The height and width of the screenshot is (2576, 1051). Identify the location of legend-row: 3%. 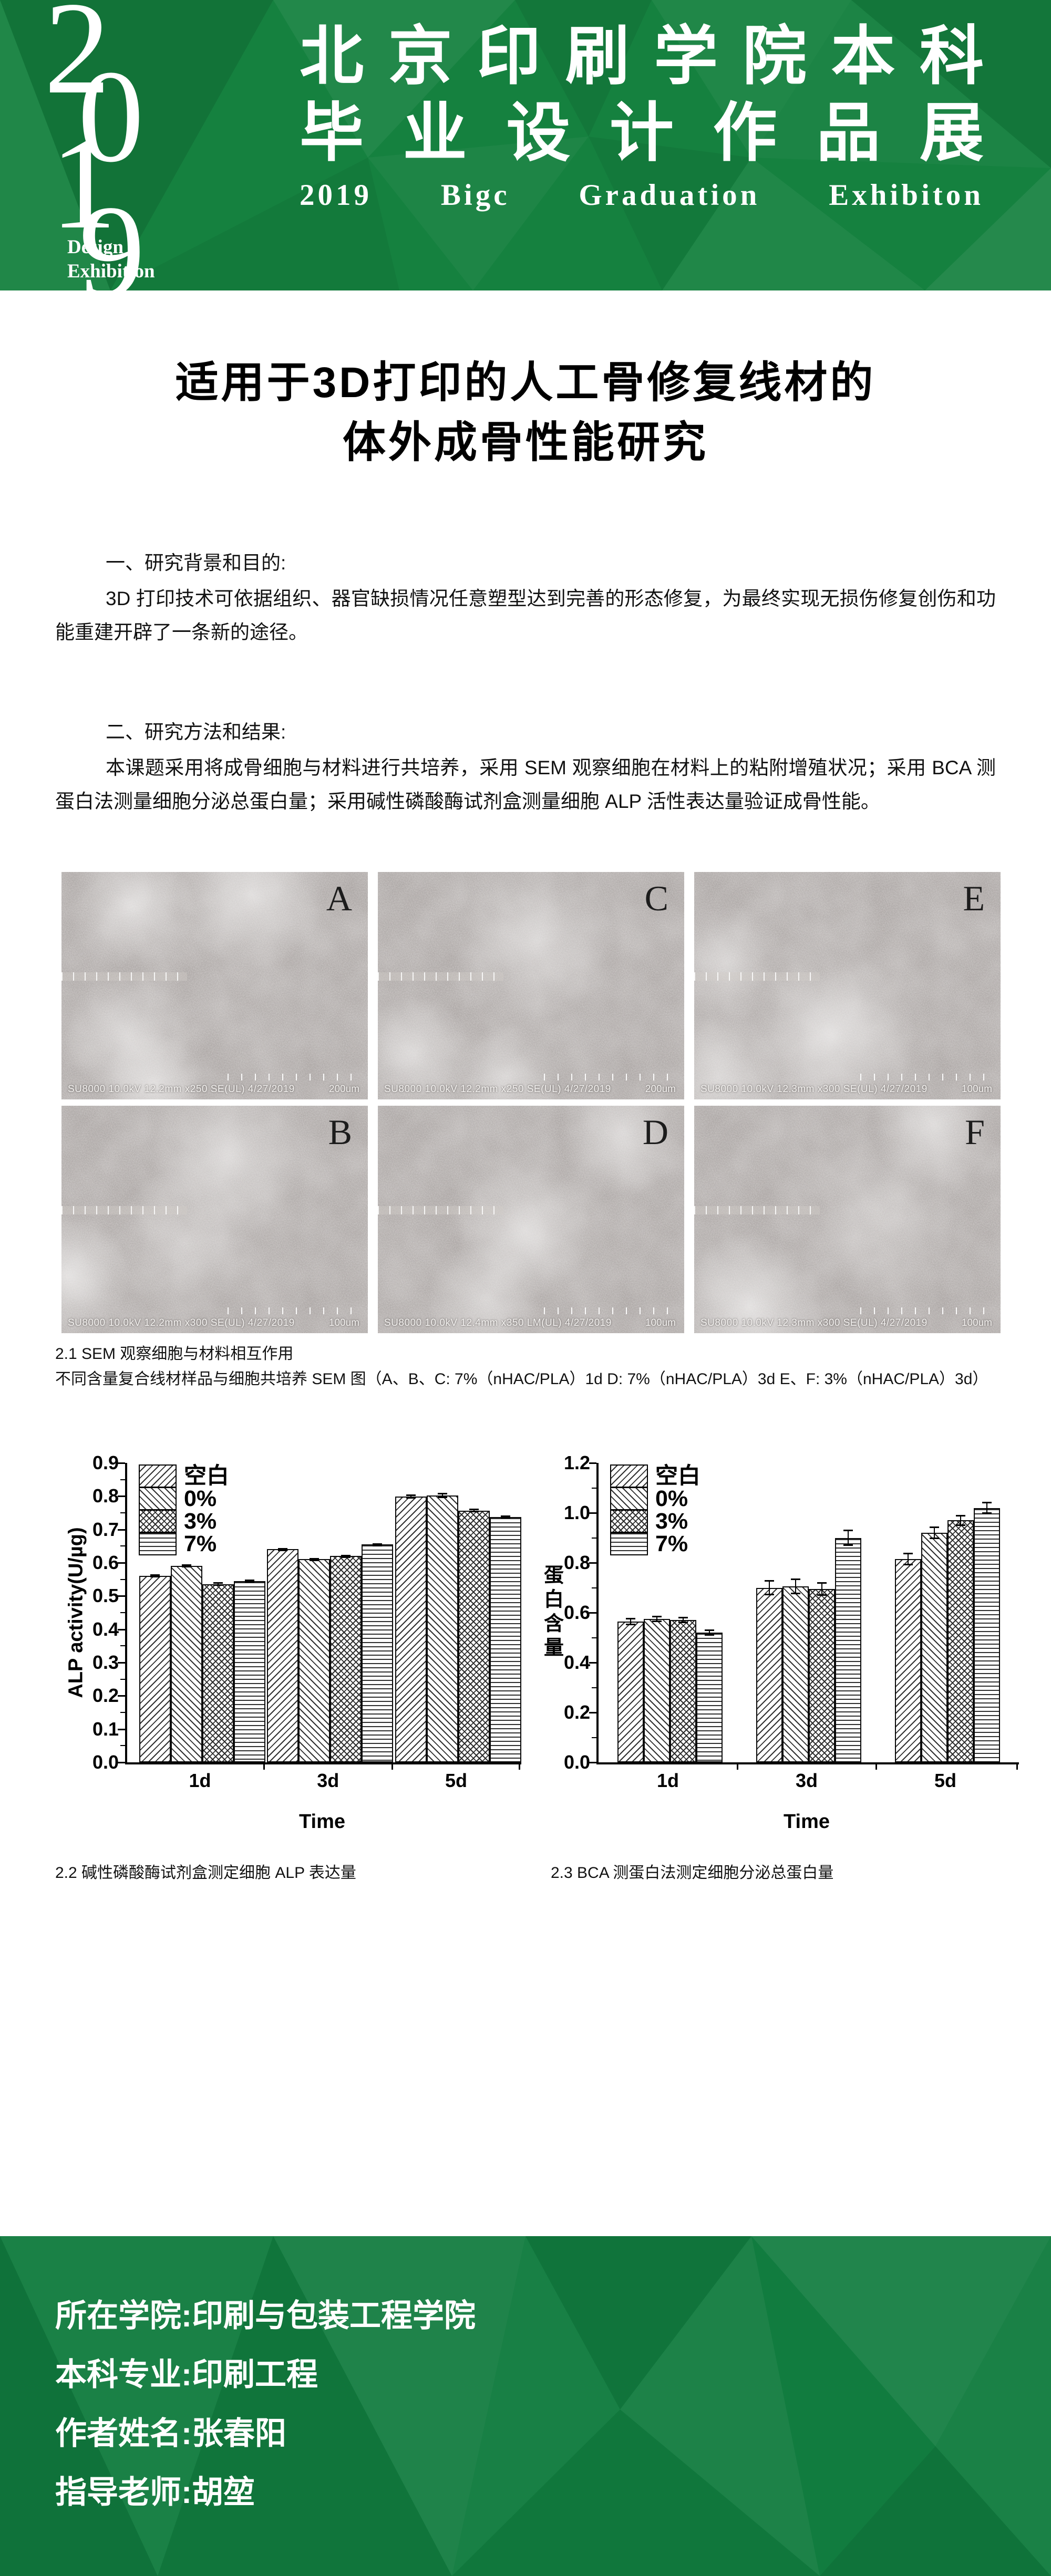
(655, 1521).